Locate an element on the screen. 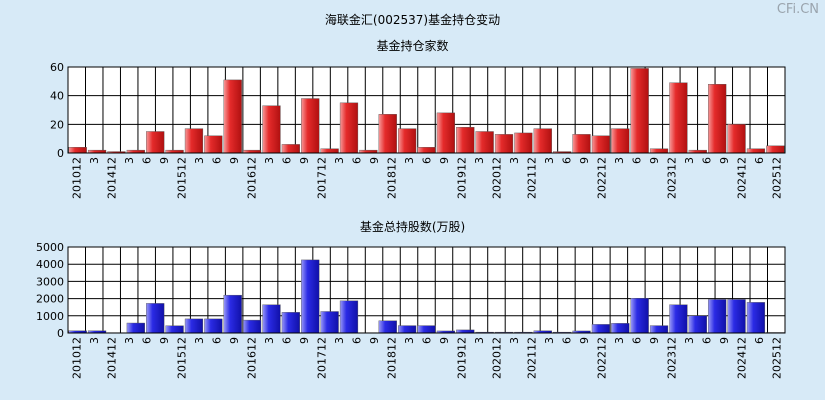 The height and width of the screenshot is (400, 825). x-tick-label: 202412 is located at coordinates (741, 178).